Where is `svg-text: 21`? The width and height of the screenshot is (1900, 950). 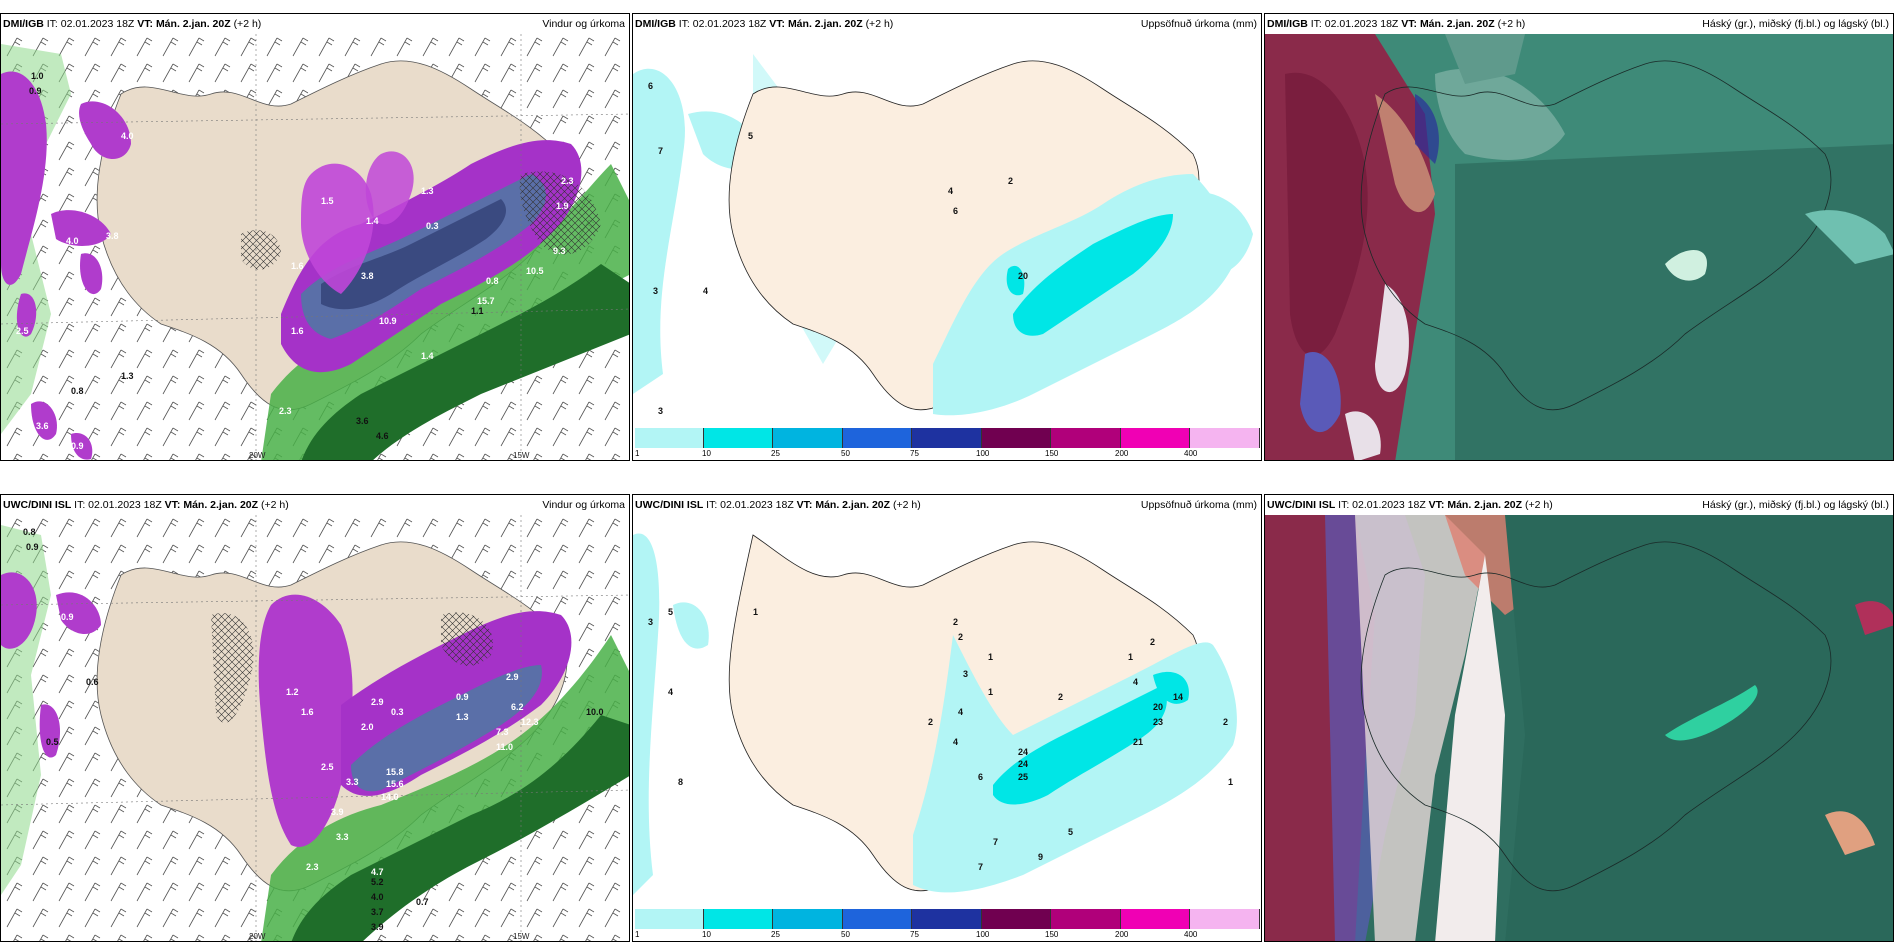
svg-text: 21 is located at coordinates (1138, 742).